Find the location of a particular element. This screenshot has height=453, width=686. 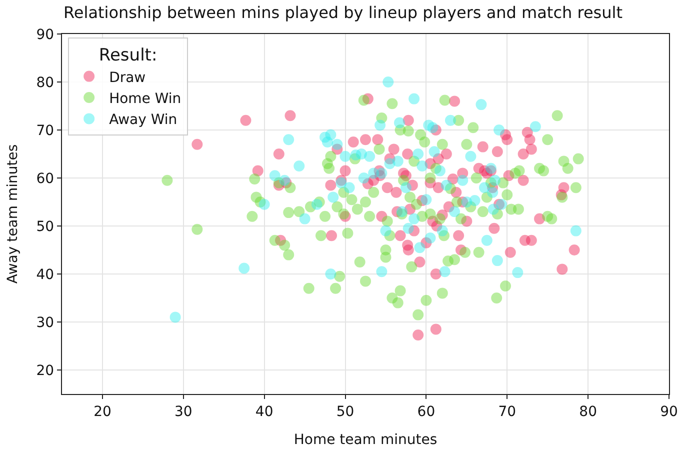

x-tick-label: 60 is located at coordinates (426, 412).